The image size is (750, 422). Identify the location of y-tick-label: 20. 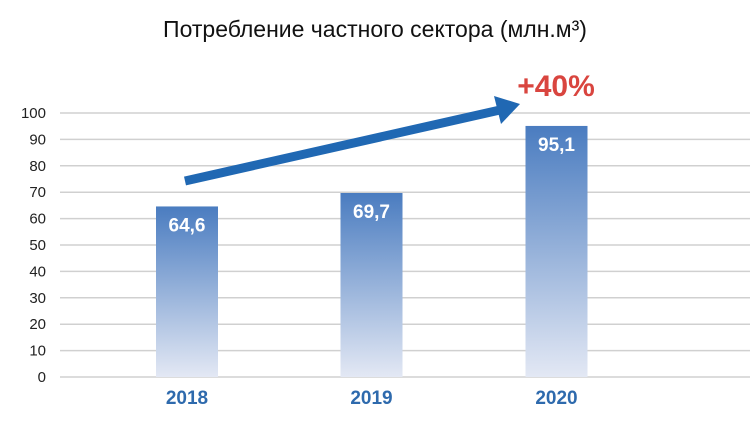
(37, 324).